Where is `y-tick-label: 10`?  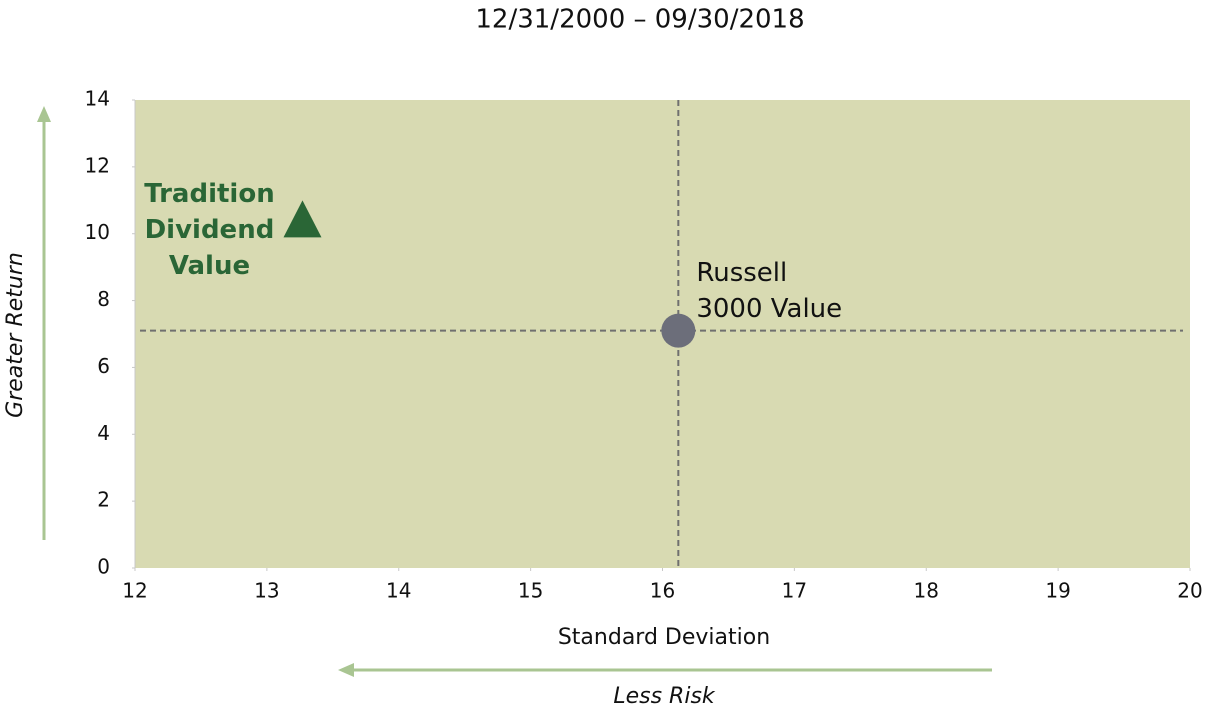 y-tick-label: 10 is located at coordinates (97, 232).